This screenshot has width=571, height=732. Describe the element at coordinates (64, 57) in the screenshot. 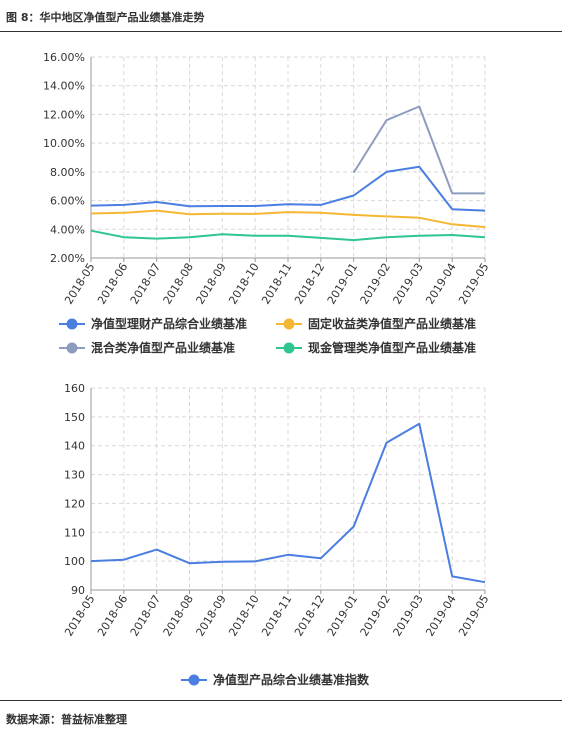

I see `chart1-y-tick-label: 16.00%` at that location.